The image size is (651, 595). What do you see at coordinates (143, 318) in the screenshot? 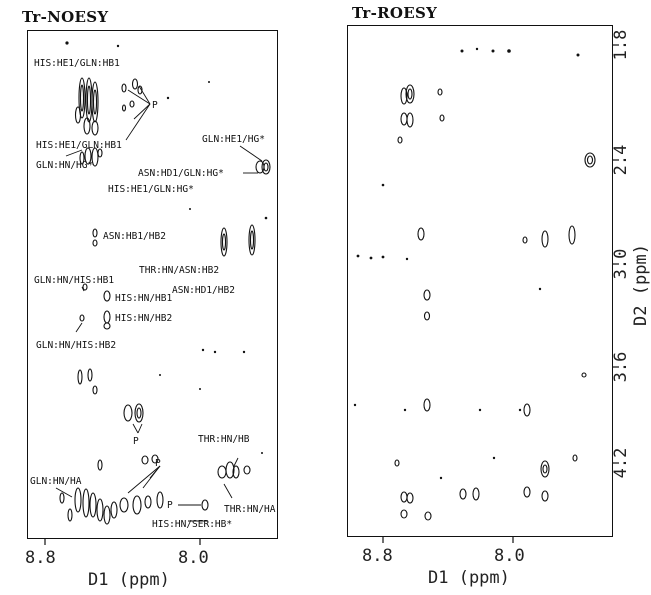
I see `annotation-label: HIS:HN/HB2` at bounding box center [143, 318].